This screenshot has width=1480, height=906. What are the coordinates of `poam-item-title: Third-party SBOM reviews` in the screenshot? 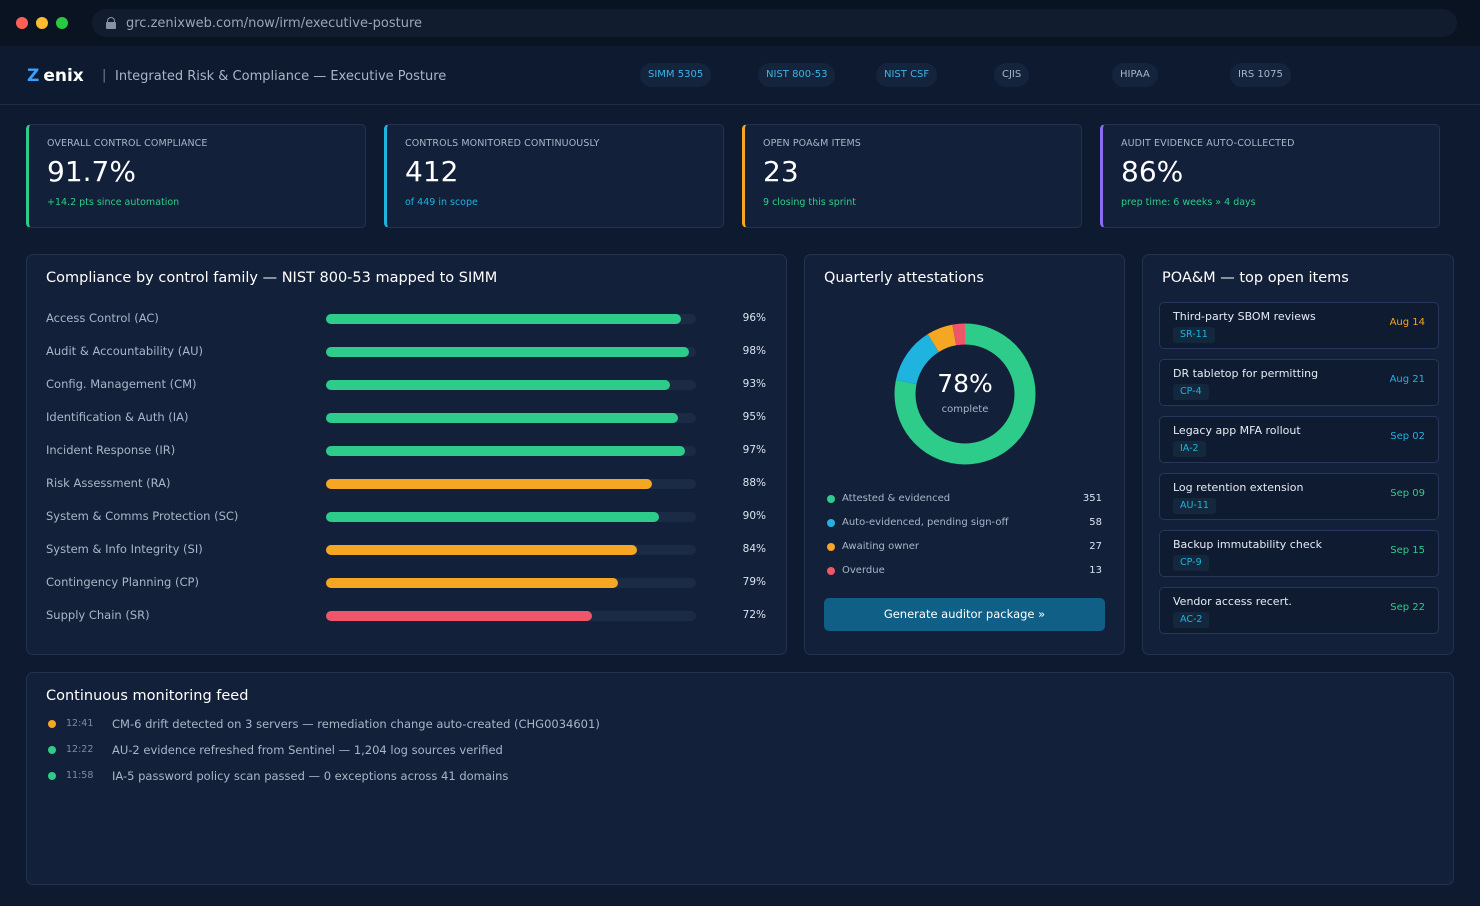 It's located at (1244, 316).